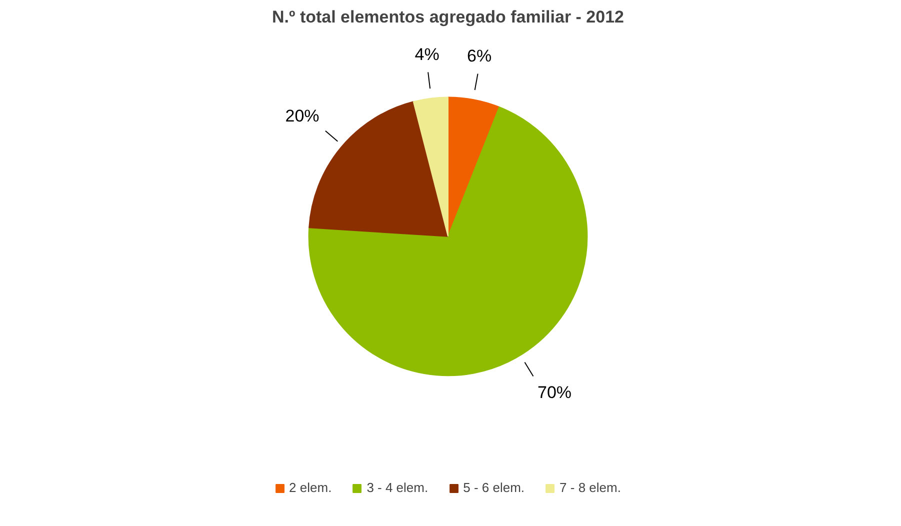 Image resolution: width=901 pixels, height=526 pixels. I want to click on data-label: 70%, so click(555, 392).